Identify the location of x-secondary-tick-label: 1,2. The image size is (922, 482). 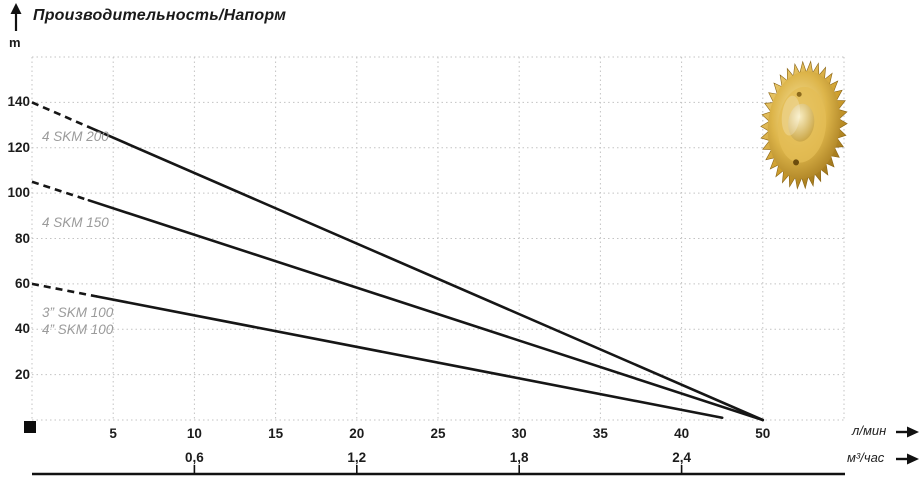
(357, 457).